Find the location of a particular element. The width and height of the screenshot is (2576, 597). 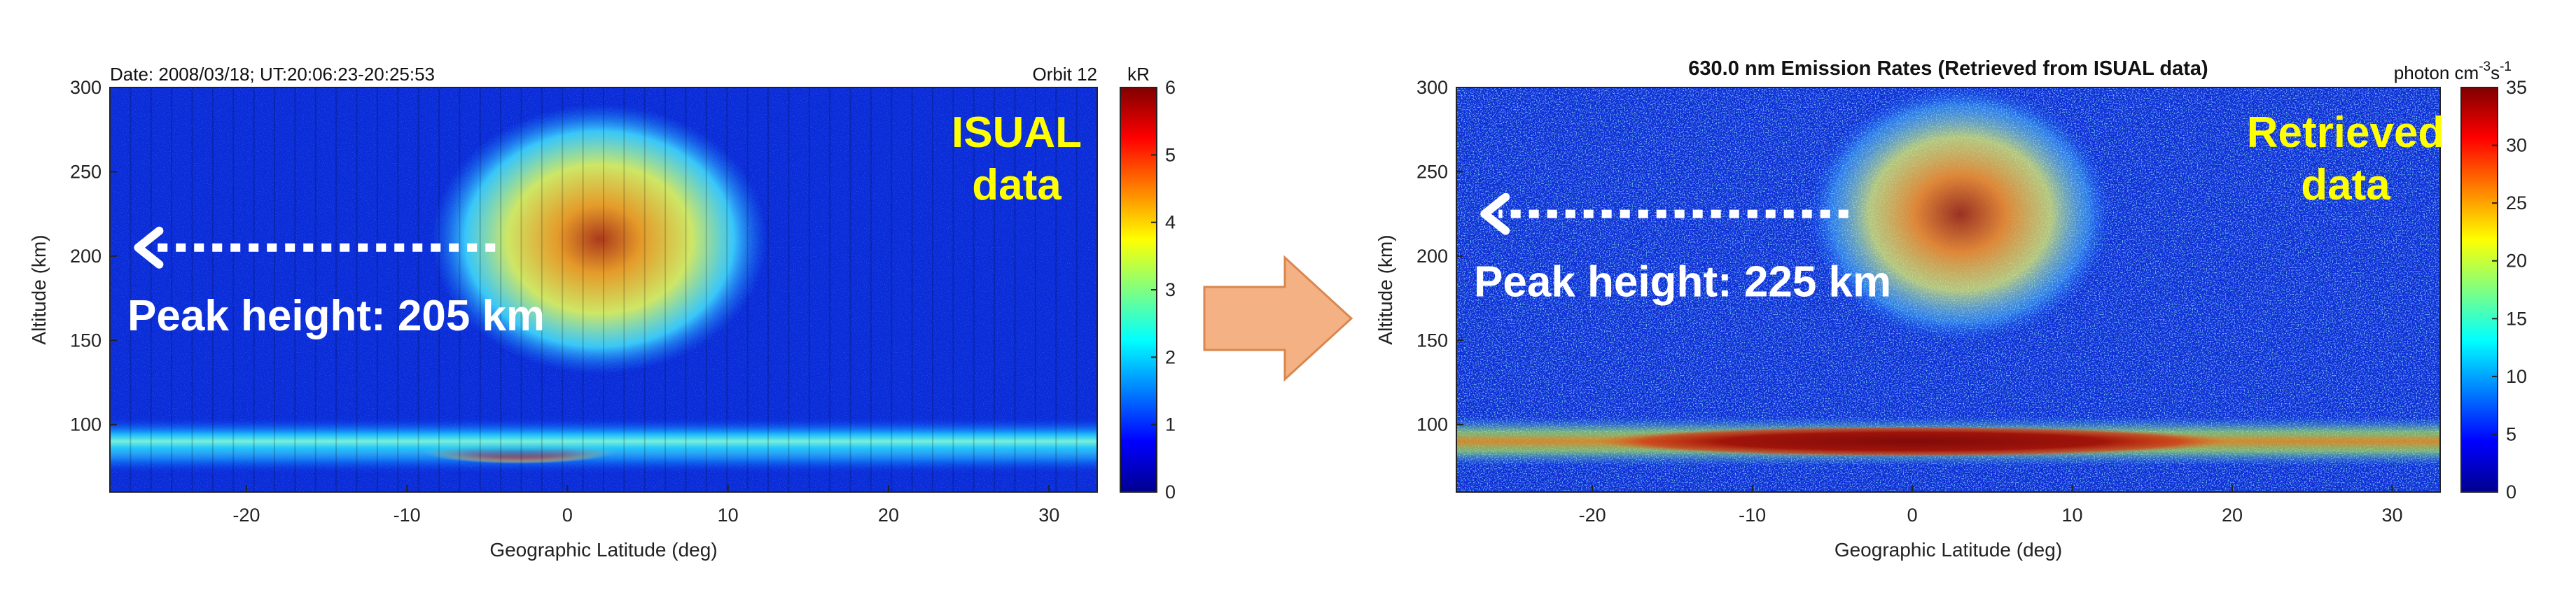

colorbar-unit-part: -1 is located at coordinates (2506, 66).